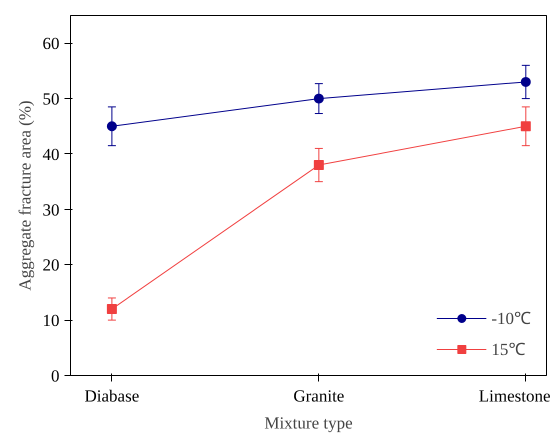 The width and height of the screenshot is (550, 435). What do you see at coordinates (51, 154) in the screenshot?
I see `y-tick-label: 40` at bounding box center [51, 154].